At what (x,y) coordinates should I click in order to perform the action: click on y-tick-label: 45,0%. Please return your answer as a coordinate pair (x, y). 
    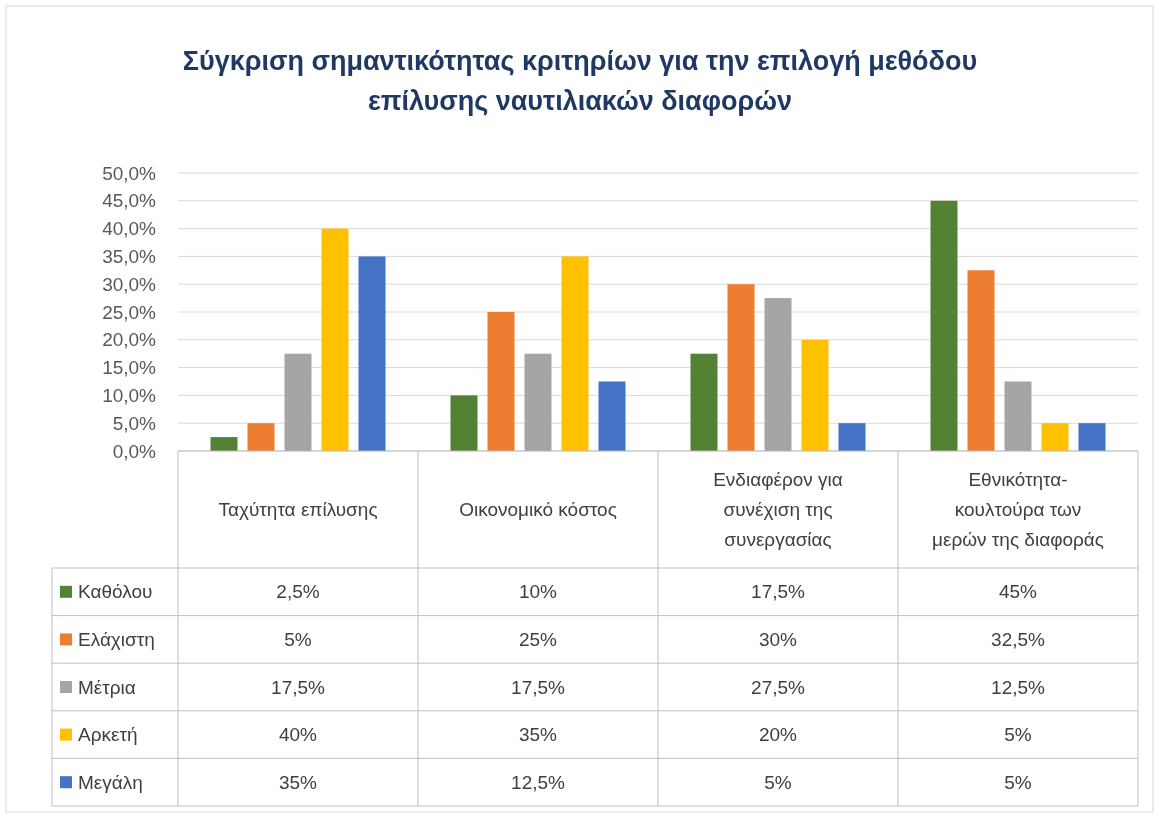
    Looking at the image, I should click on (129, 201).